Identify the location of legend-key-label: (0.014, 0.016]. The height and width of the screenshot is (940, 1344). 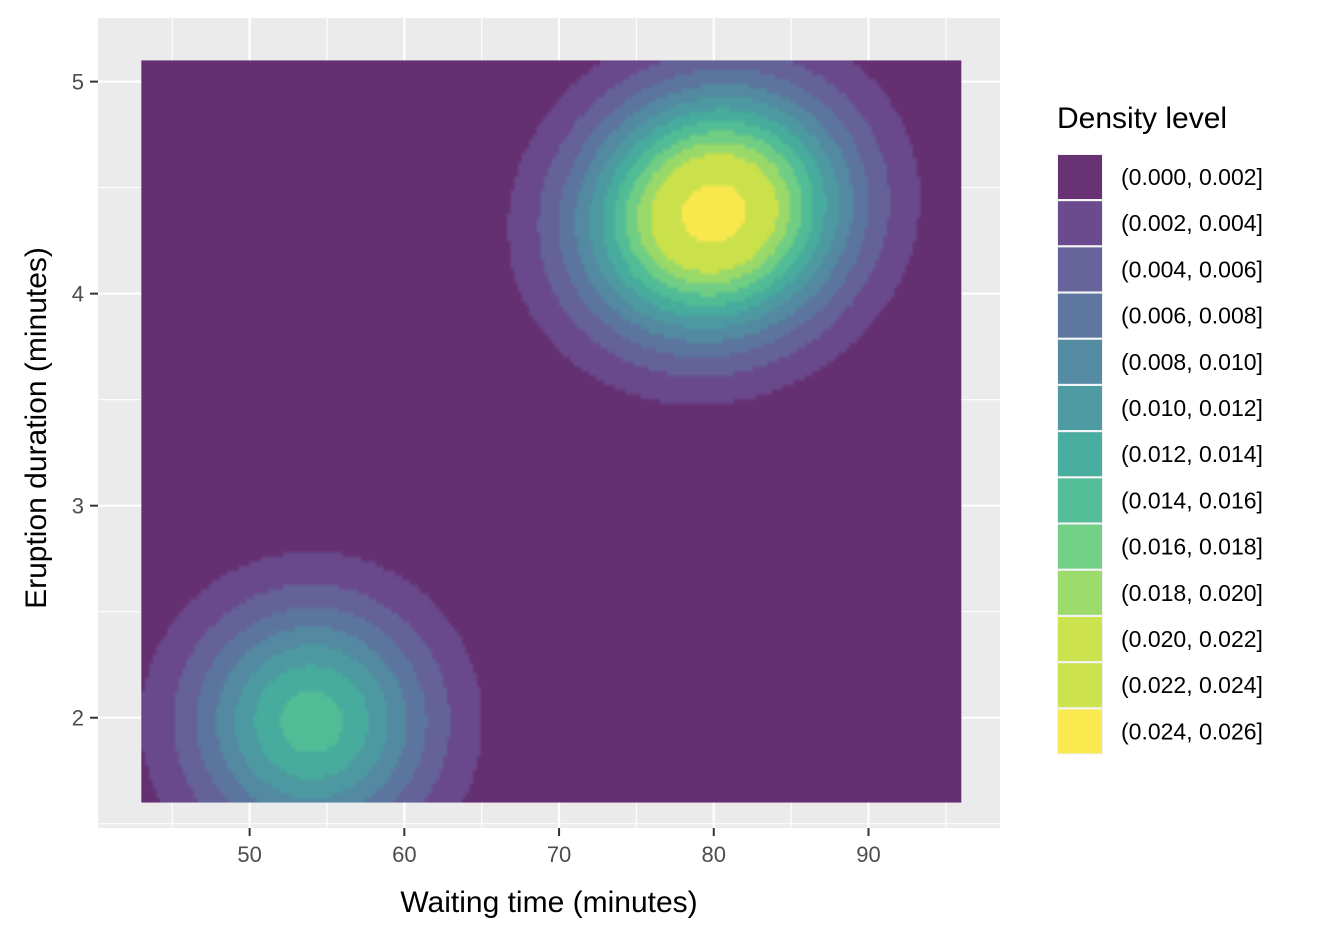
(1192, 500).